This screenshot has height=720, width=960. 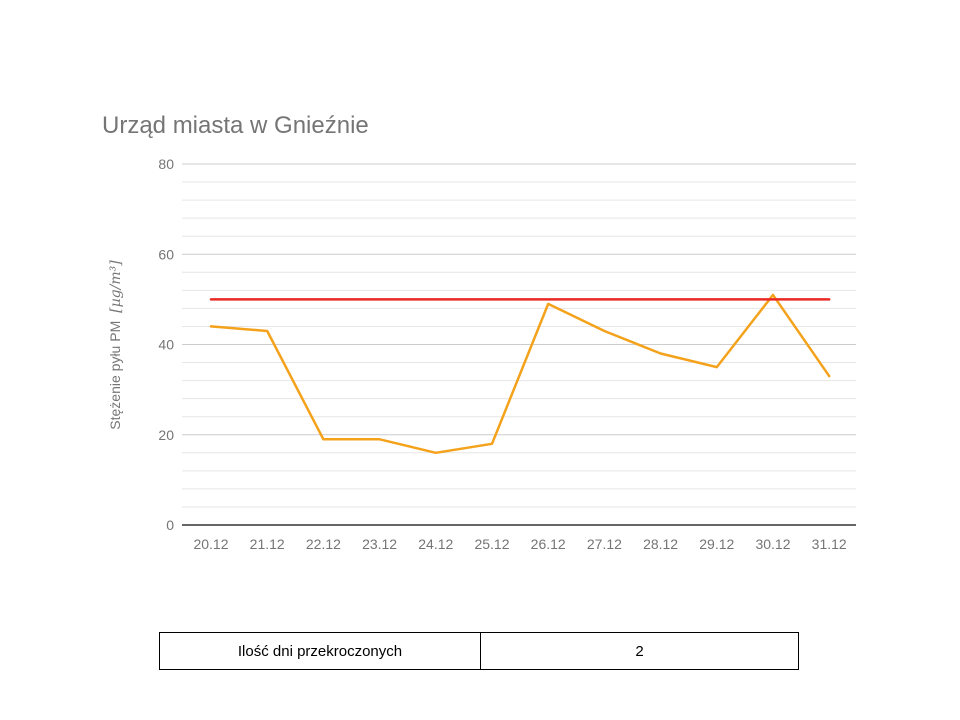 I want to click on summary-table: Ilość dni przekroczonych 2, so click(x=479, y=651).